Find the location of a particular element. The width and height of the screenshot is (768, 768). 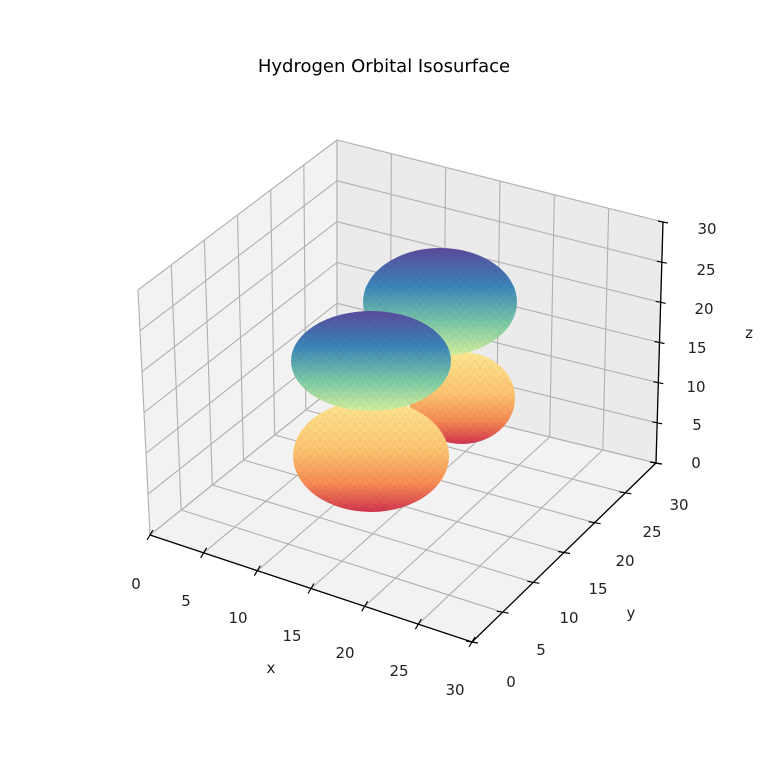

z-tick-label: 10 is located at coordinates (696, 387).